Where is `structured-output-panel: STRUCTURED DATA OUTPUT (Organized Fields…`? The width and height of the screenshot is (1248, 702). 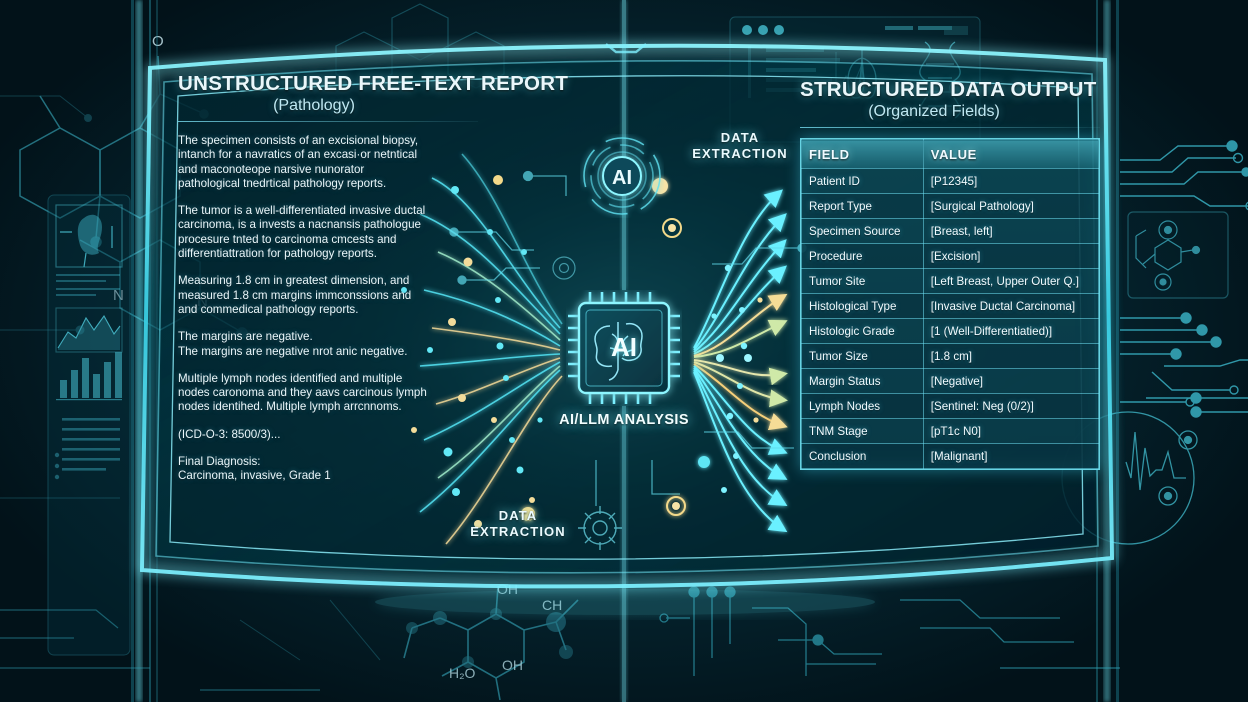
structured-output-panel: STRUCTURED DATA OUTPUT (Organized Fields… is located at coordinates (950, 274).